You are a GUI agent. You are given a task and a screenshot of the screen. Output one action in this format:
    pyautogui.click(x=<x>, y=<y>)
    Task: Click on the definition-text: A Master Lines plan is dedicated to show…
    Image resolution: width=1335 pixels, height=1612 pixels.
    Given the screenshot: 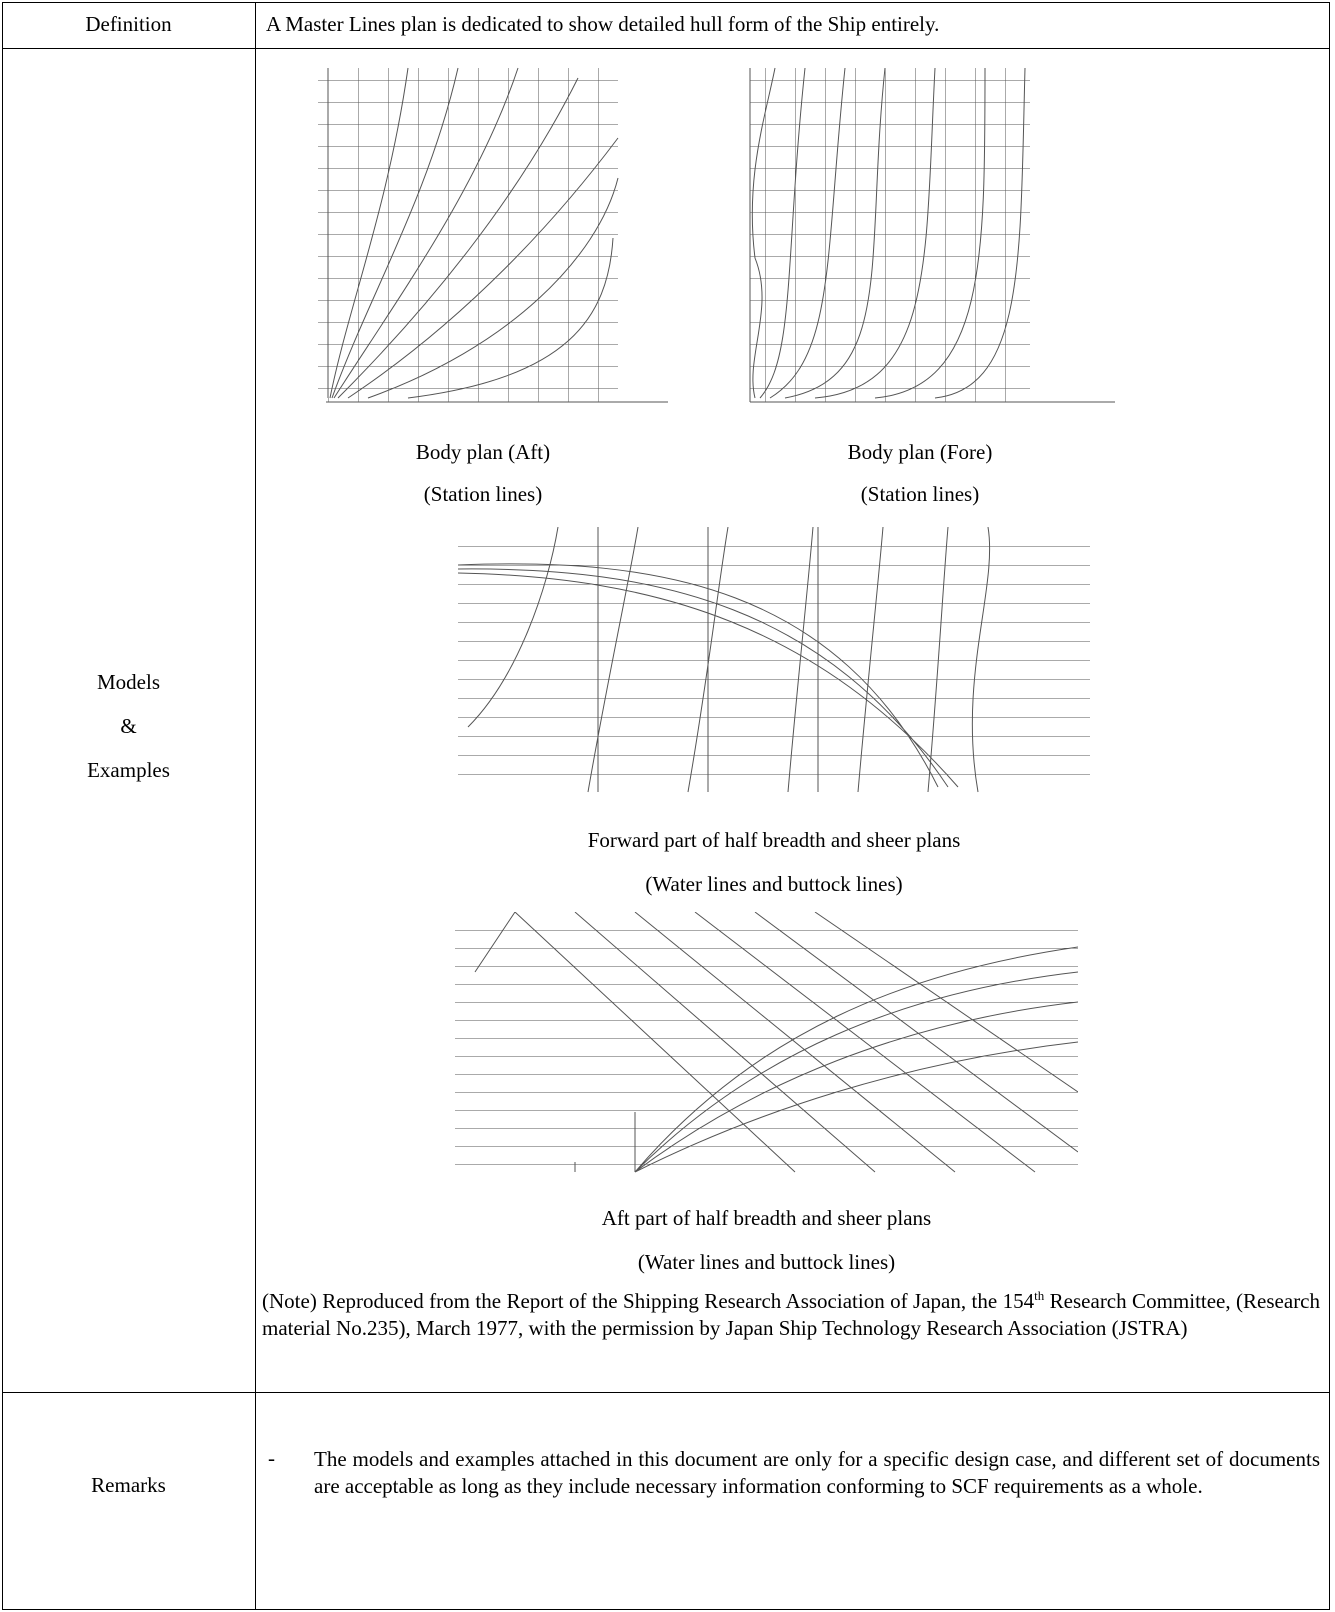 What is the action you would take?
    pyautogui.click(x=603, y=24)
    